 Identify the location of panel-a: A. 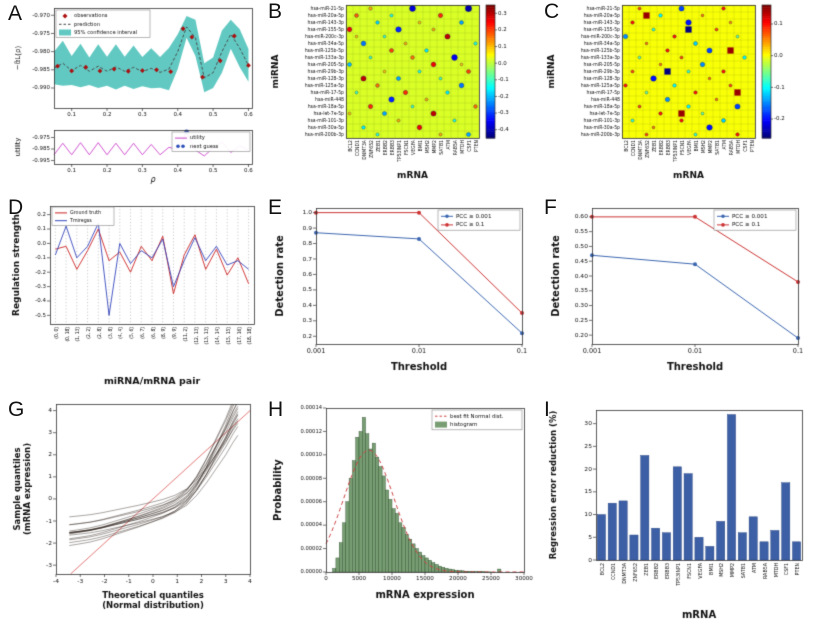
(135, 95).